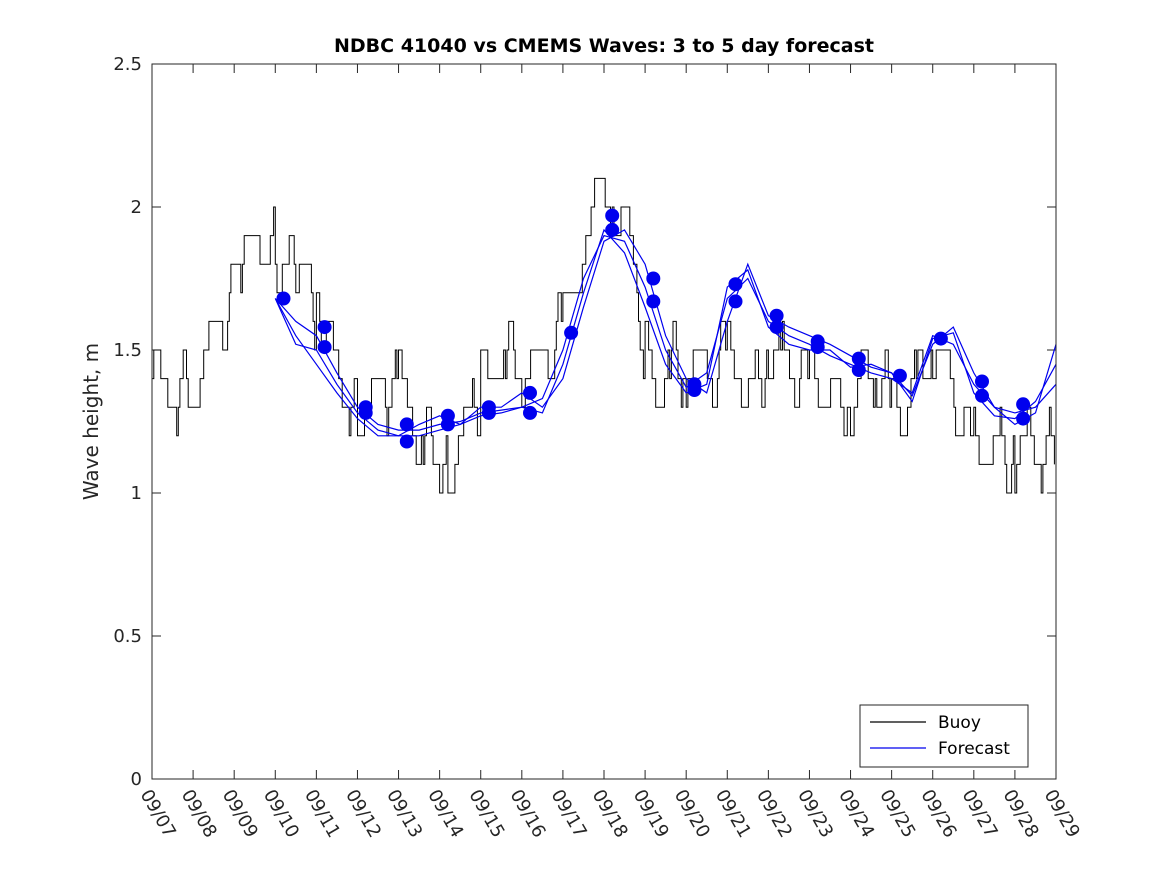 The image size is (1167, 875). Describe the element at coordinates (127, 636) in the screenshot. I see `y-tick-label: 0.5` at that location.